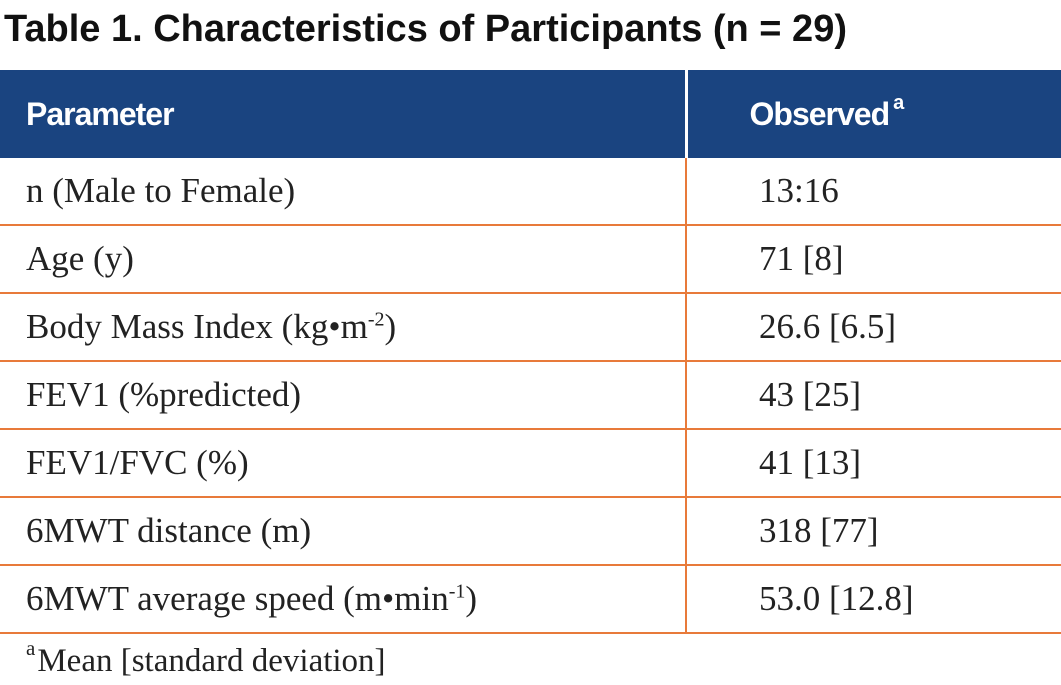 The width and height of the screenshot is (1061, 685). I want to click on row-observed: 71 [8], so click(873, 259).